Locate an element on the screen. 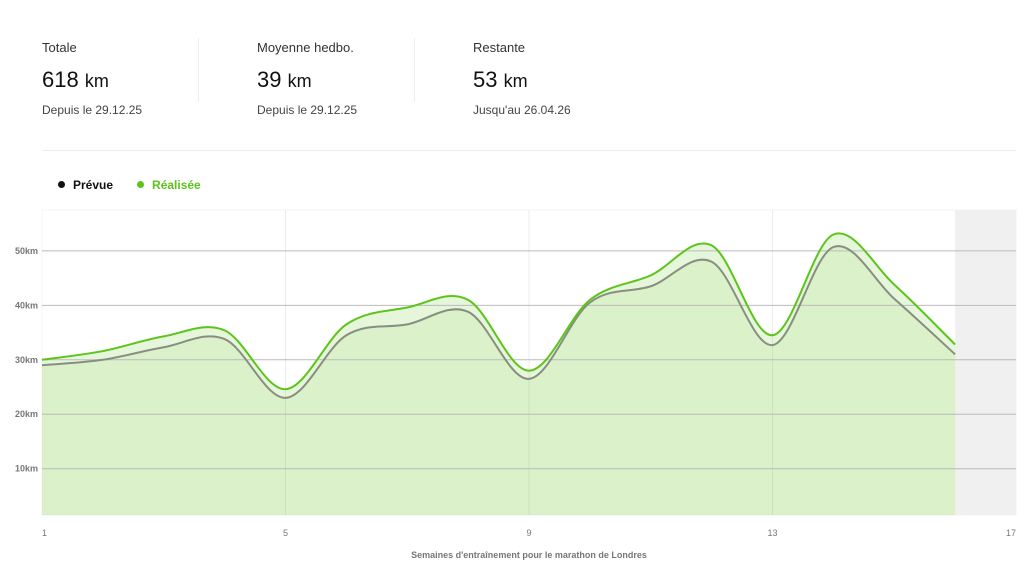 This screenshot has width=1024, height=576. chart-legend: Prévue Réalisée is located at coordinates (129, 185).